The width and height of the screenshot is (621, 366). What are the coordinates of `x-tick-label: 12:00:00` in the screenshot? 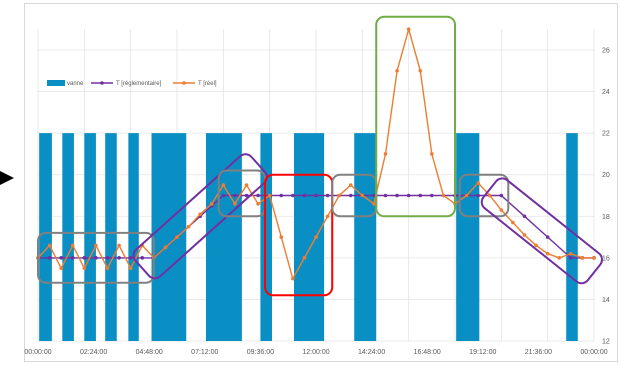 It's located at (315, 352).